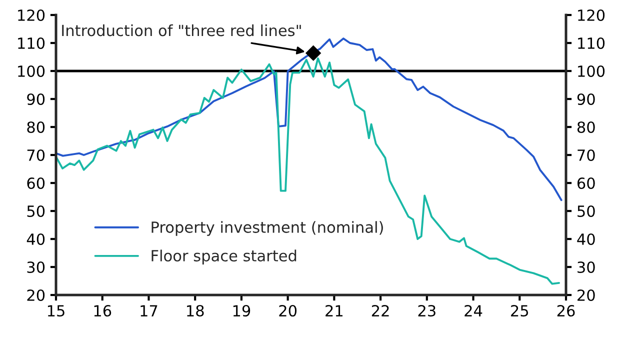  Describe the element at coordinates (586, 99) in the screenshot. I see `y2-tick-label: 90` at that location.